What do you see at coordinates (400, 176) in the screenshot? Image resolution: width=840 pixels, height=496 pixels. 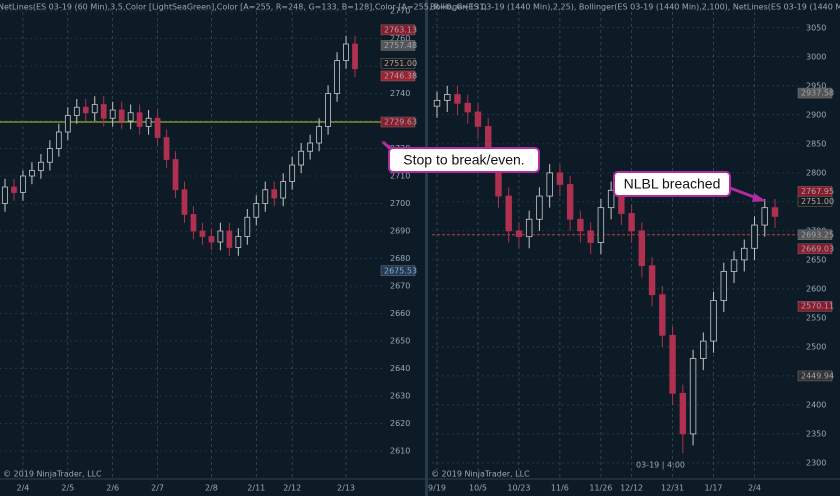 I see `y-tick-label: 2710` at bounding box center [400, 176].